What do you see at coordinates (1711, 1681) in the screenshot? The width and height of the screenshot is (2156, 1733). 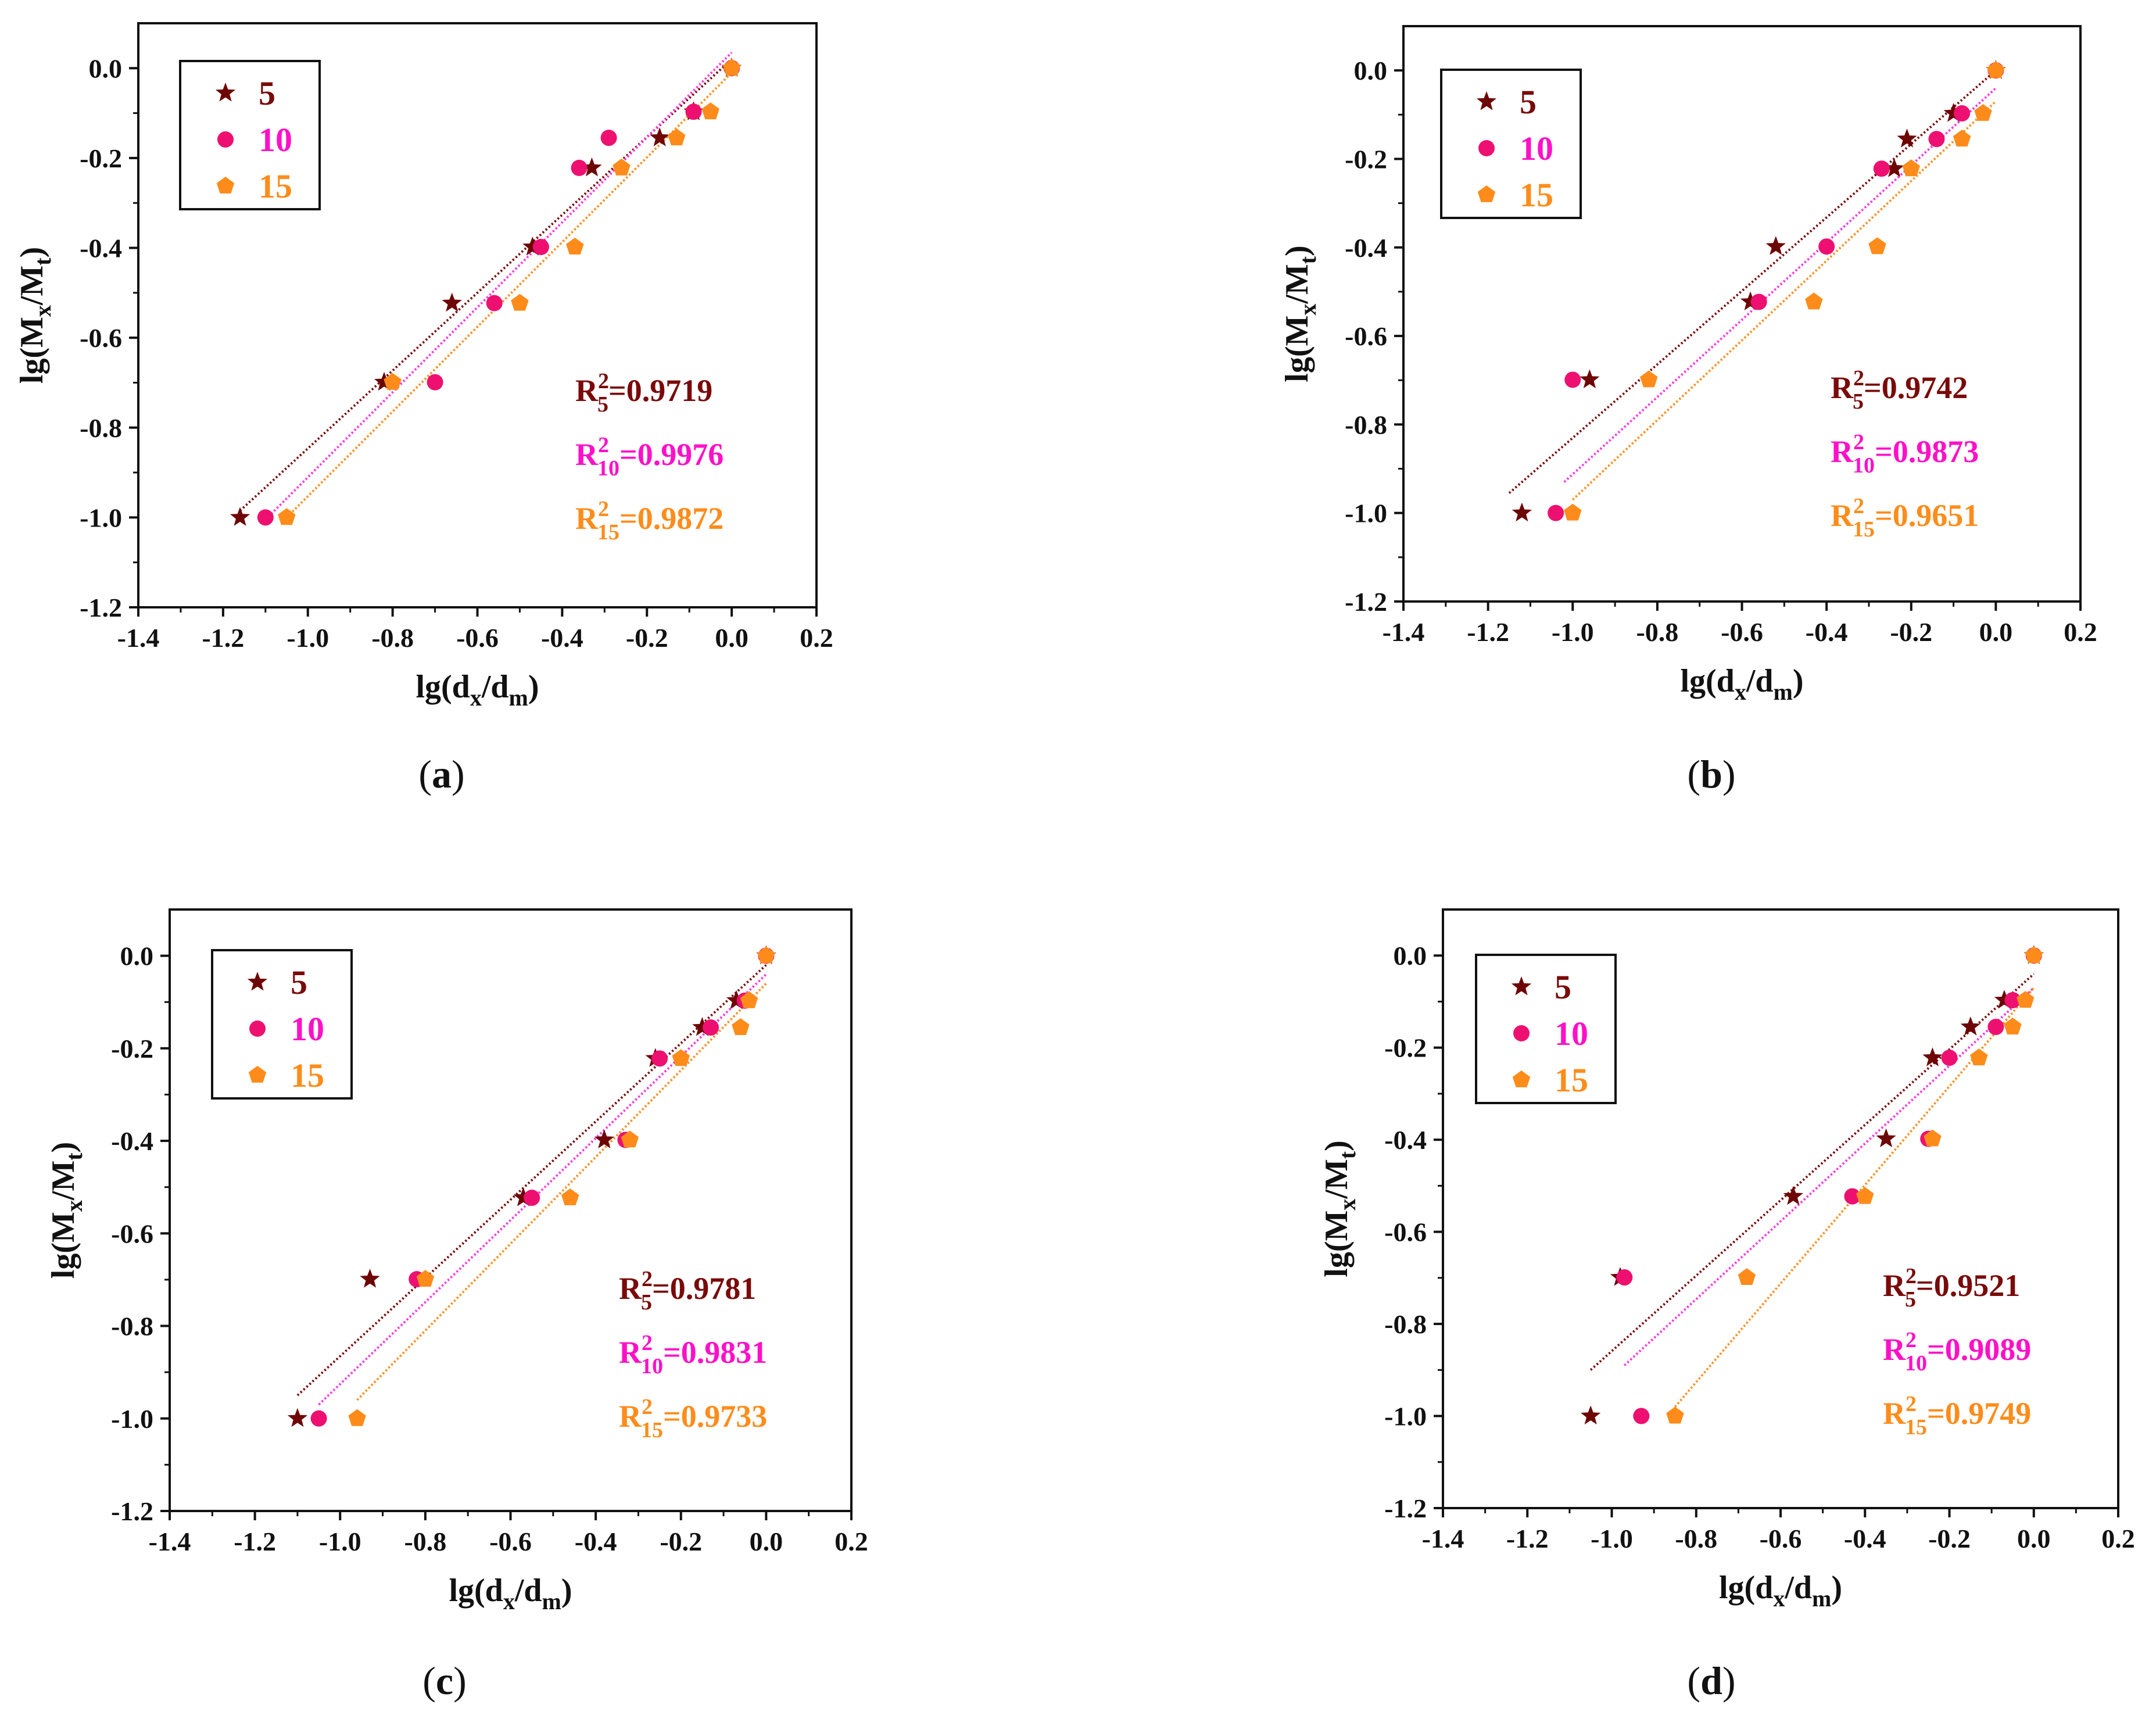 I see `panel-caption: (d)` at bounding box center [1711, 1681].